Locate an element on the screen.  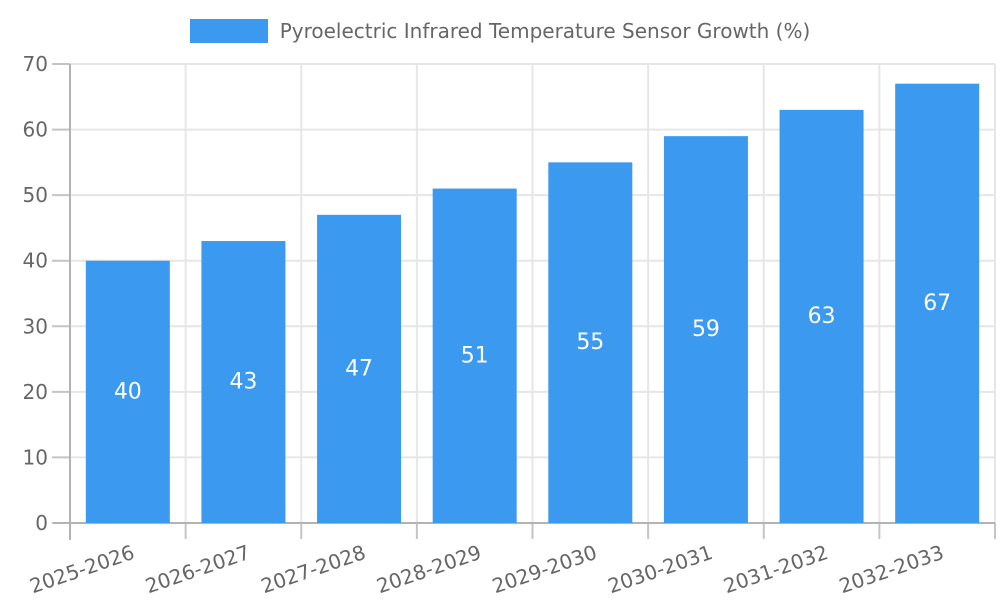
bar-value-label: 59 is located at coordinates (706, 329).